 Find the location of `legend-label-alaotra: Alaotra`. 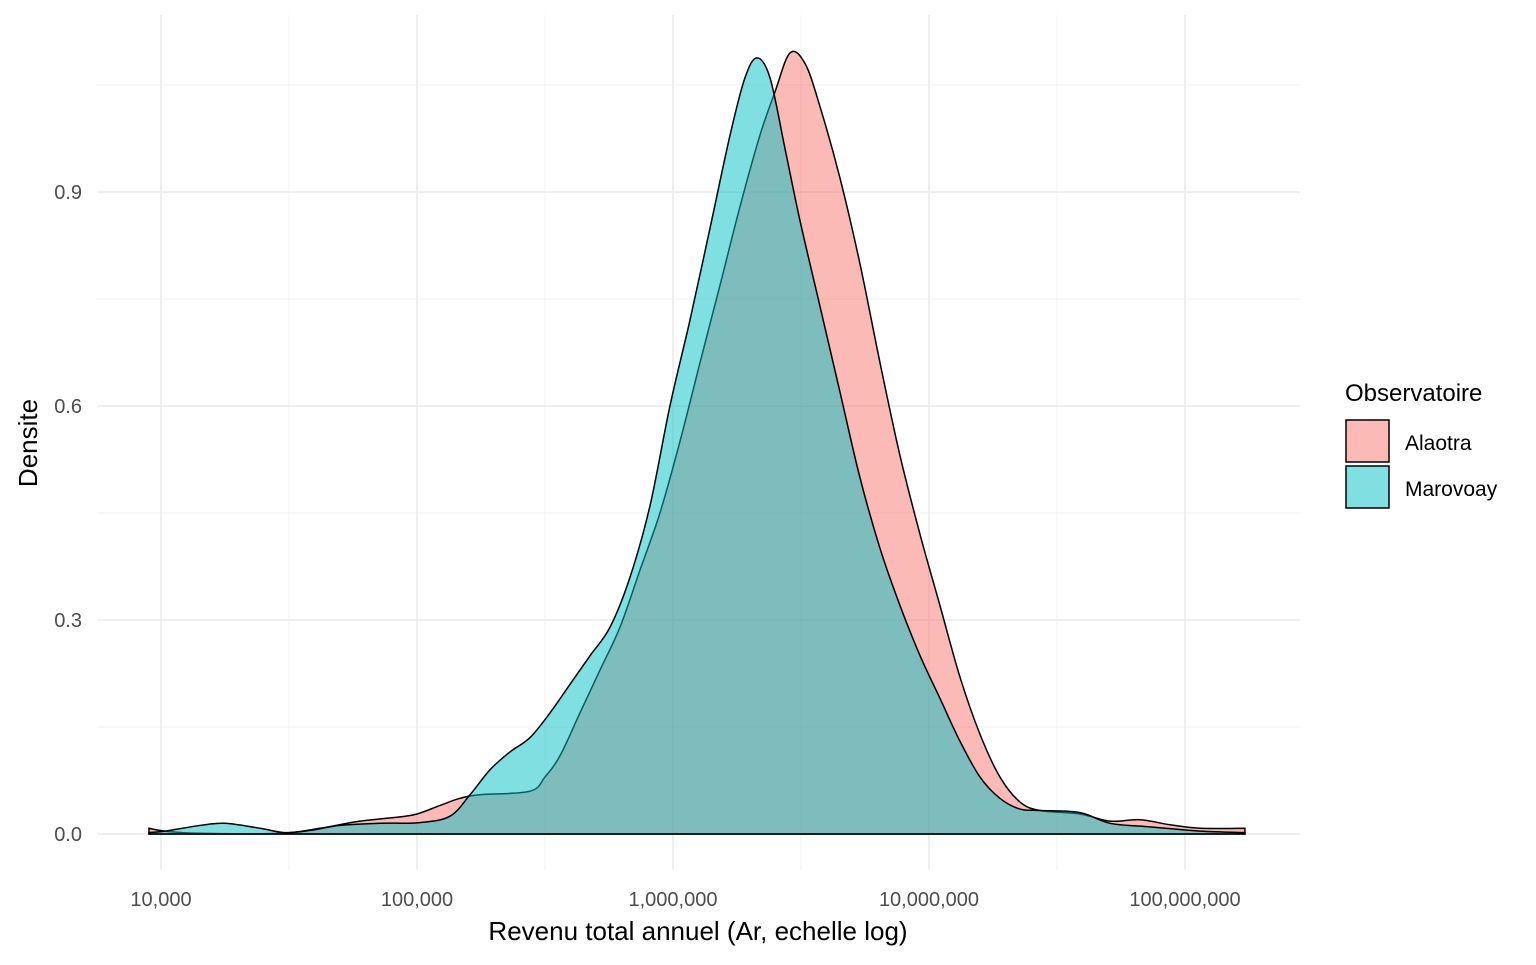

legend-label-alaotra: Alaotra is located at coordinates (1438, 443).